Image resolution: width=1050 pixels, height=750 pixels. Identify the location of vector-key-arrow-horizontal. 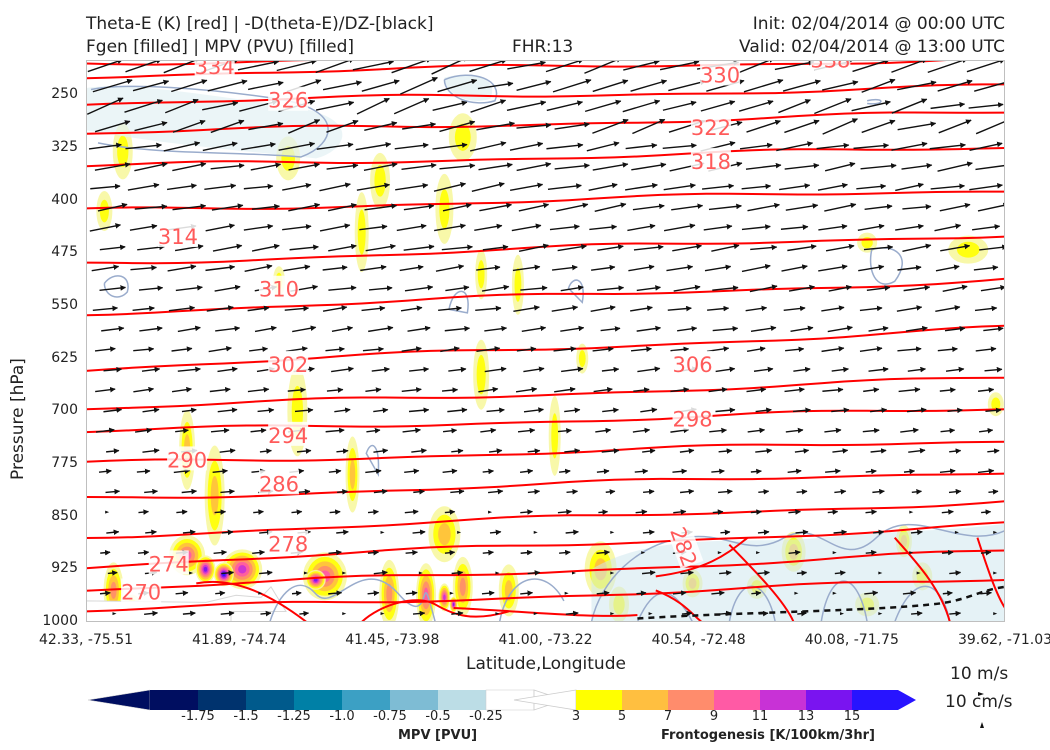
(981, 694).